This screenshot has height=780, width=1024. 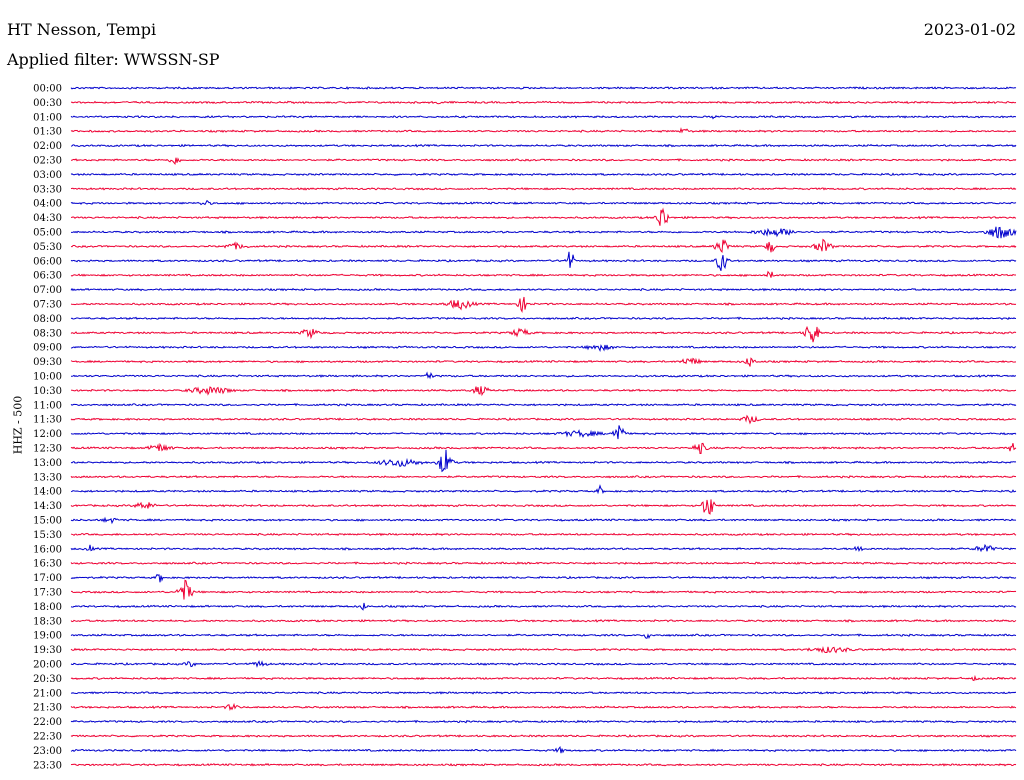 I want to click on time-label: 06:00, so click(x=47, y=261).